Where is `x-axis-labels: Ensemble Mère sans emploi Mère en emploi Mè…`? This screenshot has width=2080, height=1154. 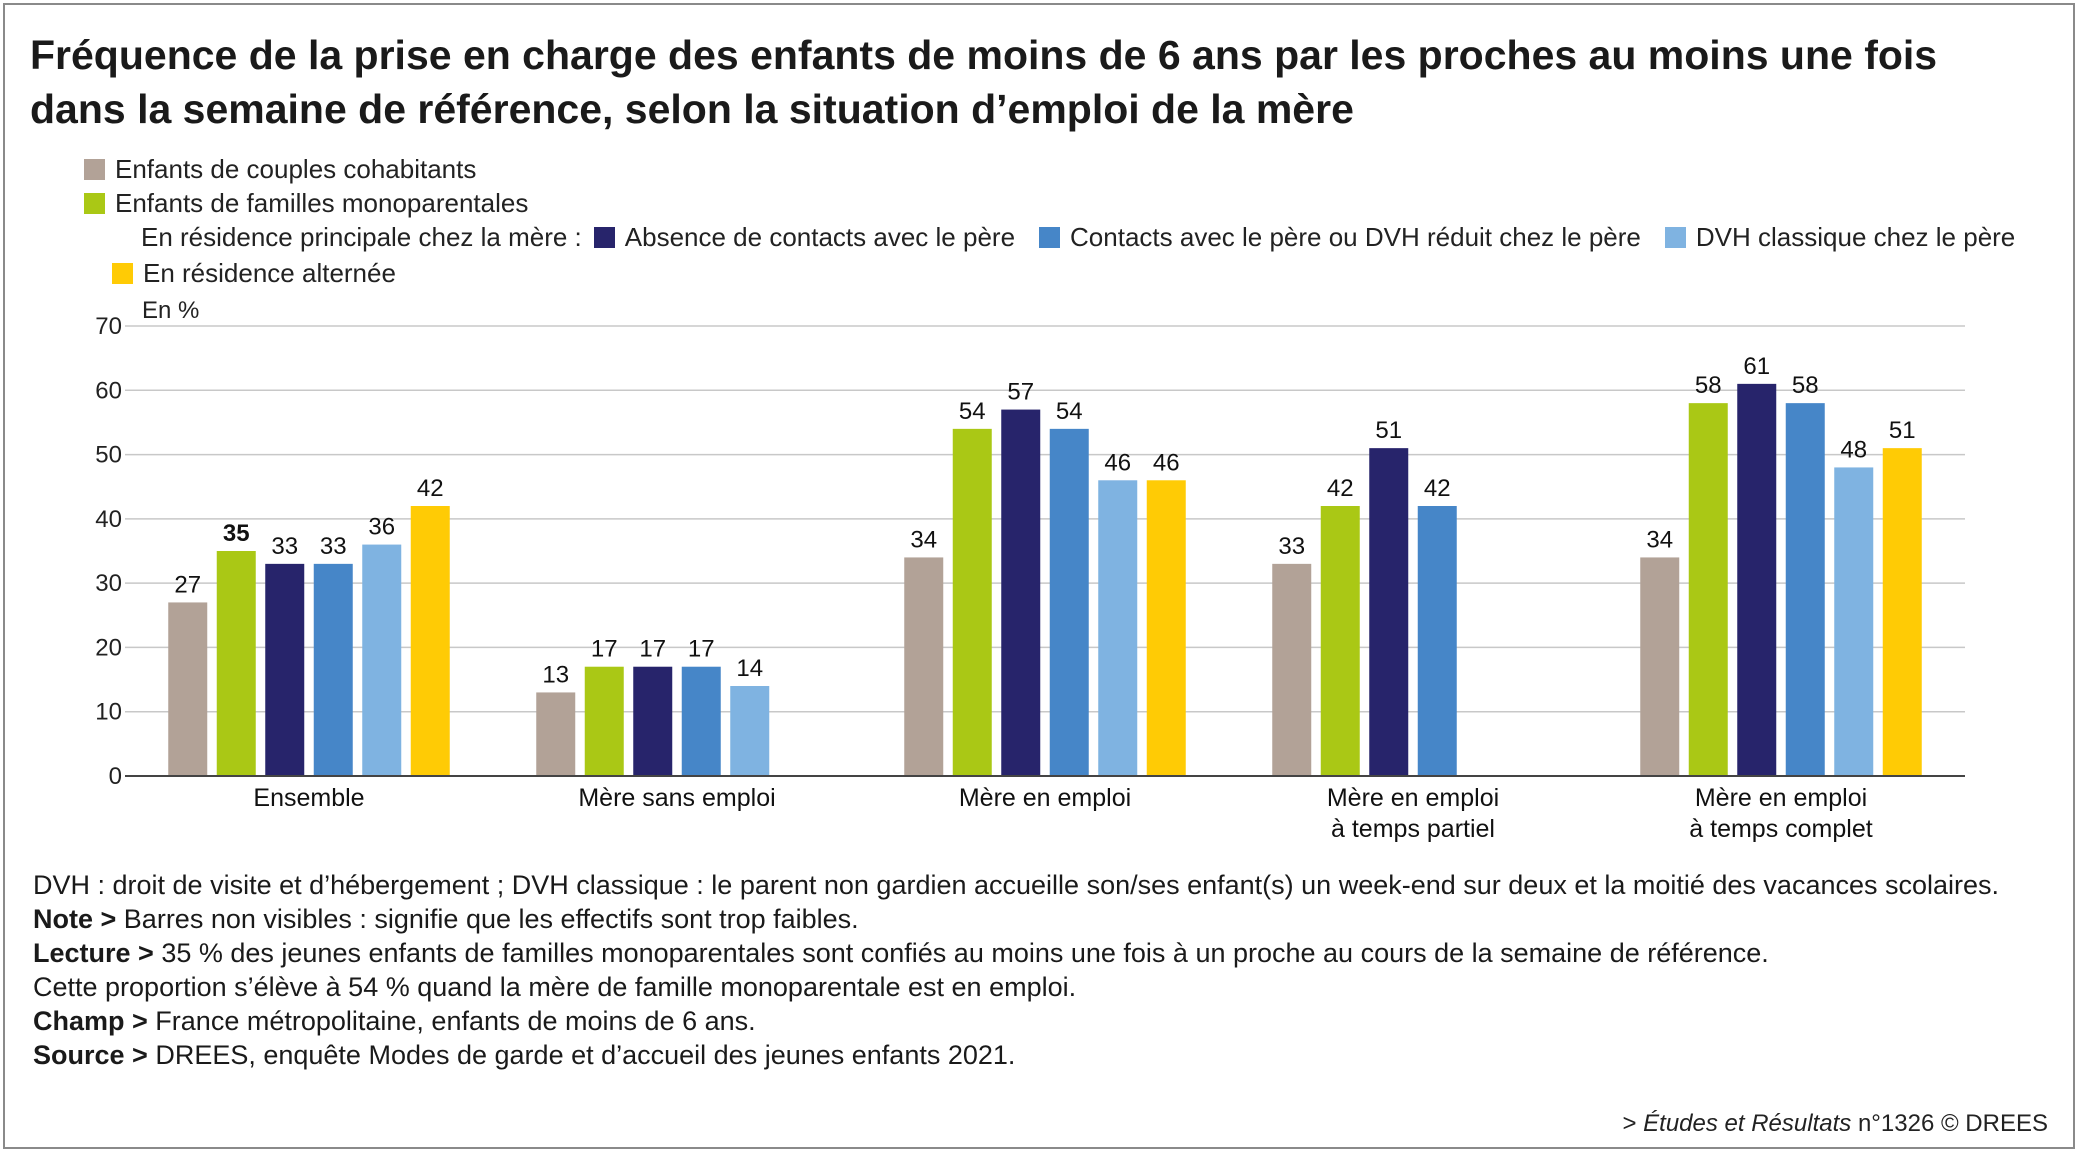
x-axis-labels: Ensemble Mère sans emploi Mère en emploi Mè… is located at coordinates (1062, 813).